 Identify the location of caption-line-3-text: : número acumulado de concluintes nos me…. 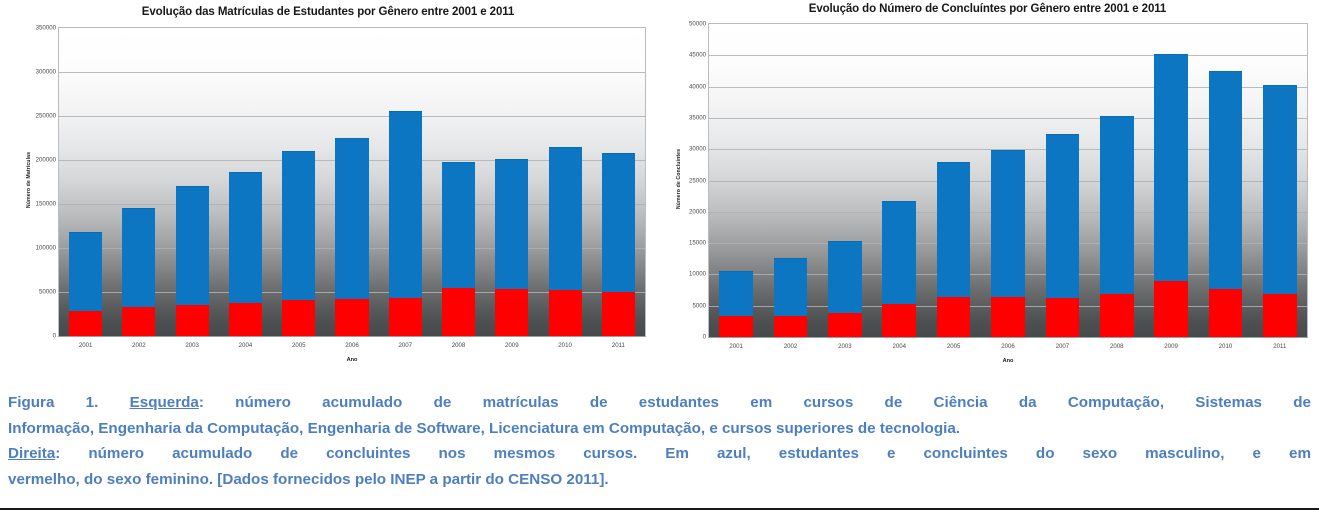
(683, 453).